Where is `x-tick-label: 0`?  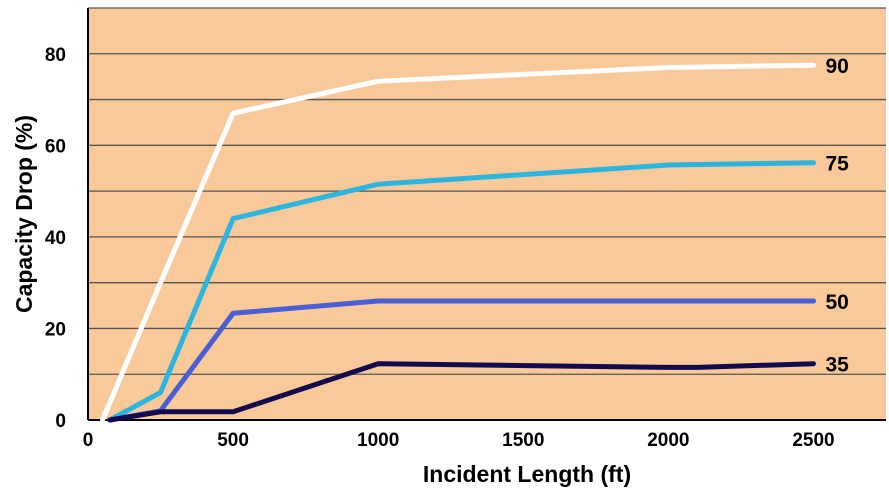
x-tick-label: 0 is located at coordinates (88, 440).